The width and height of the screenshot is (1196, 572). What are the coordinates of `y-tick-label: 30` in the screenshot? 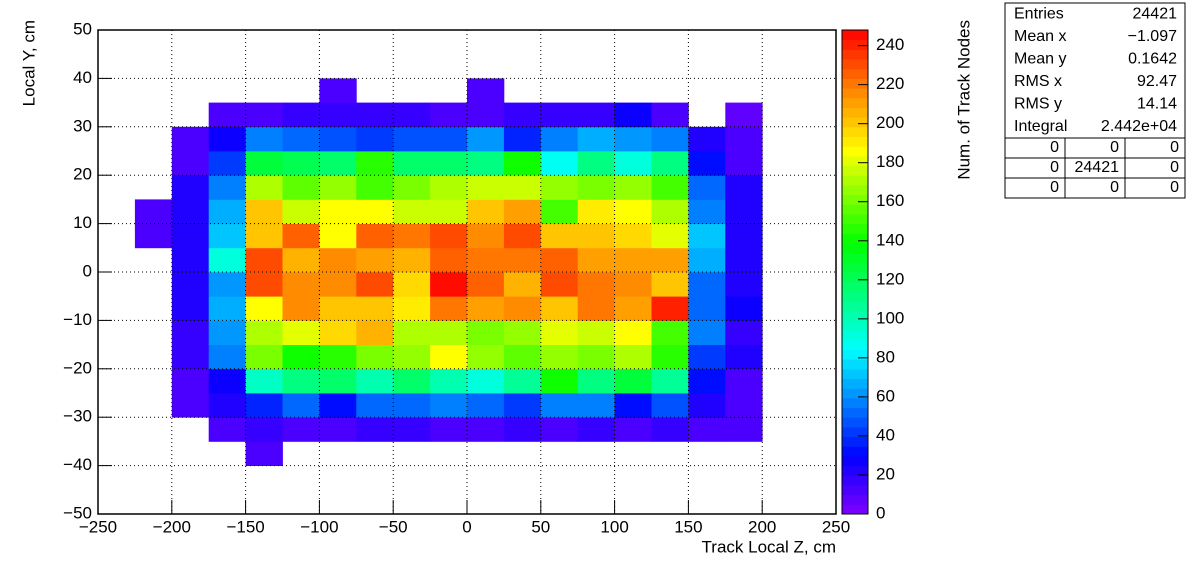 It's located at (82, 125).